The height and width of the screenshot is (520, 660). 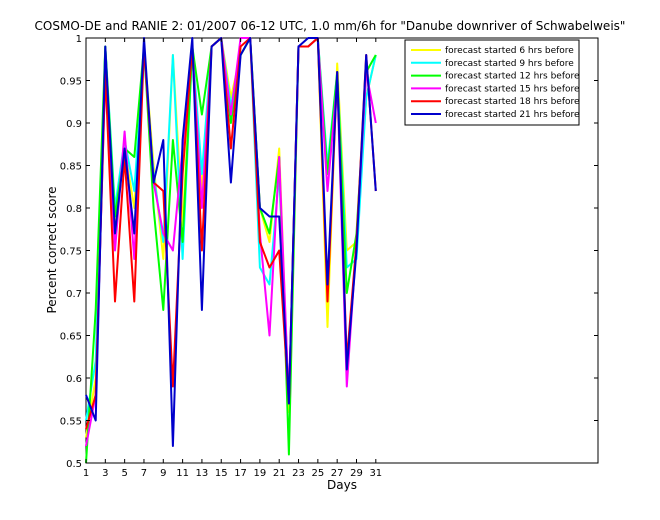 What do you see at coordinates (512, 115) in the screenshot?
I see `legend-label-6: forecast started 21 hrs before` at bounding box center [512, 115].